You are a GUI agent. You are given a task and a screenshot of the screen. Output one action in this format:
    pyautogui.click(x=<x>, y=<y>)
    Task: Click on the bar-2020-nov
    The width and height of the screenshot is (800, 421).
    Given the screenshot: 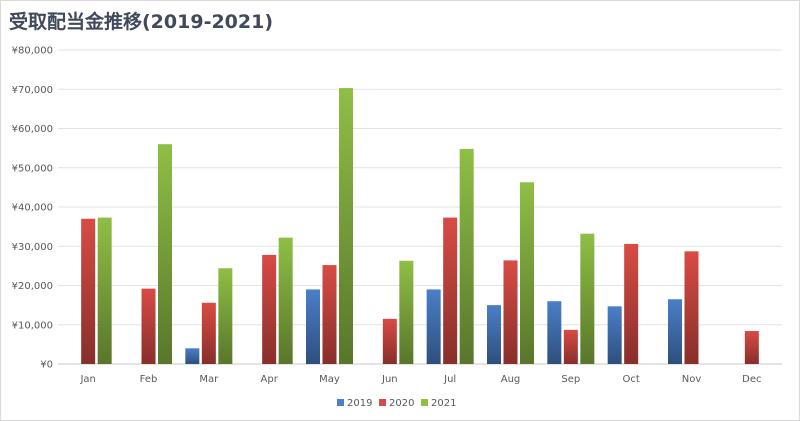 What is the action you would take?
    pyautogui.click(x=691, y=307)
    